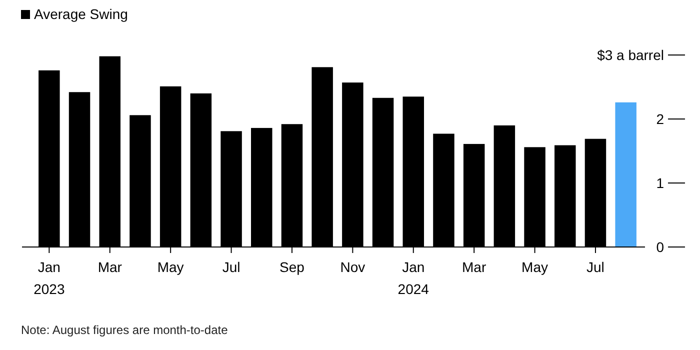  What do you see at coordinates (414, 278) in the screenshot?
I see `x-tick-label: Jan 2024` at bounding box center [414, 278].